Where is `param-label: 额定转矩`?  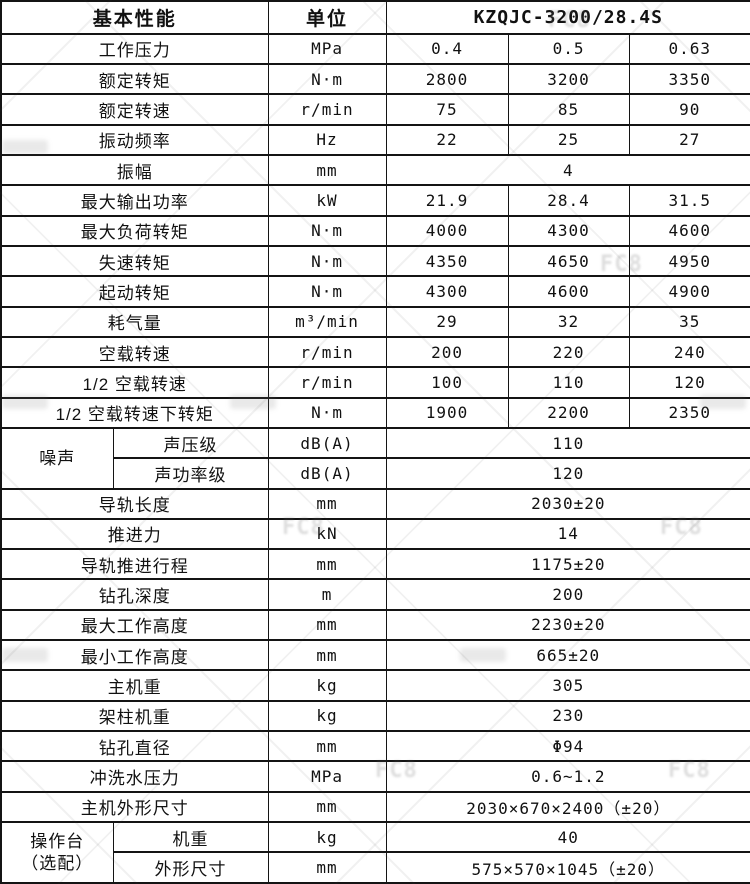
param-label: 额定转矩 is located at coordinates (134, 79).